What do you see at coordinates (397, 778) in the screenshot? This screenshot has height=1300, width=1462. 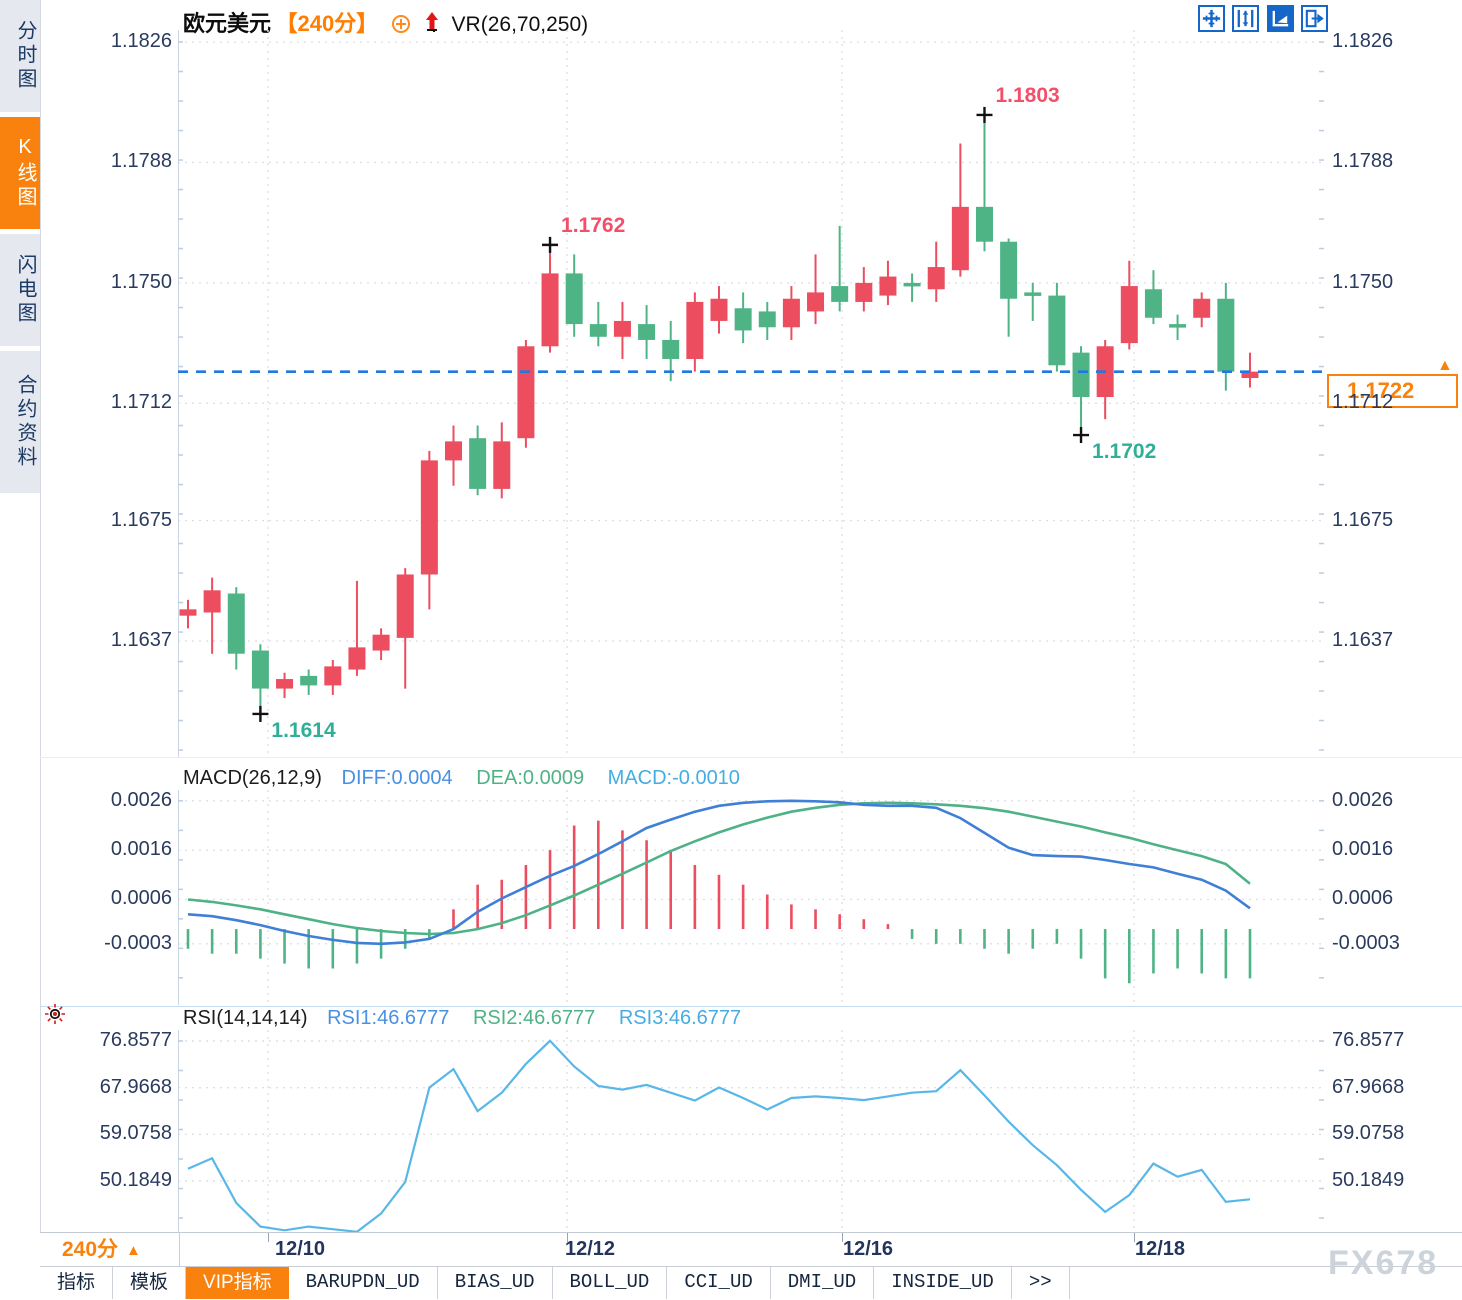 I see `macd-diff-readout: DIFF:0.0004` at bounding box center [397, 778].